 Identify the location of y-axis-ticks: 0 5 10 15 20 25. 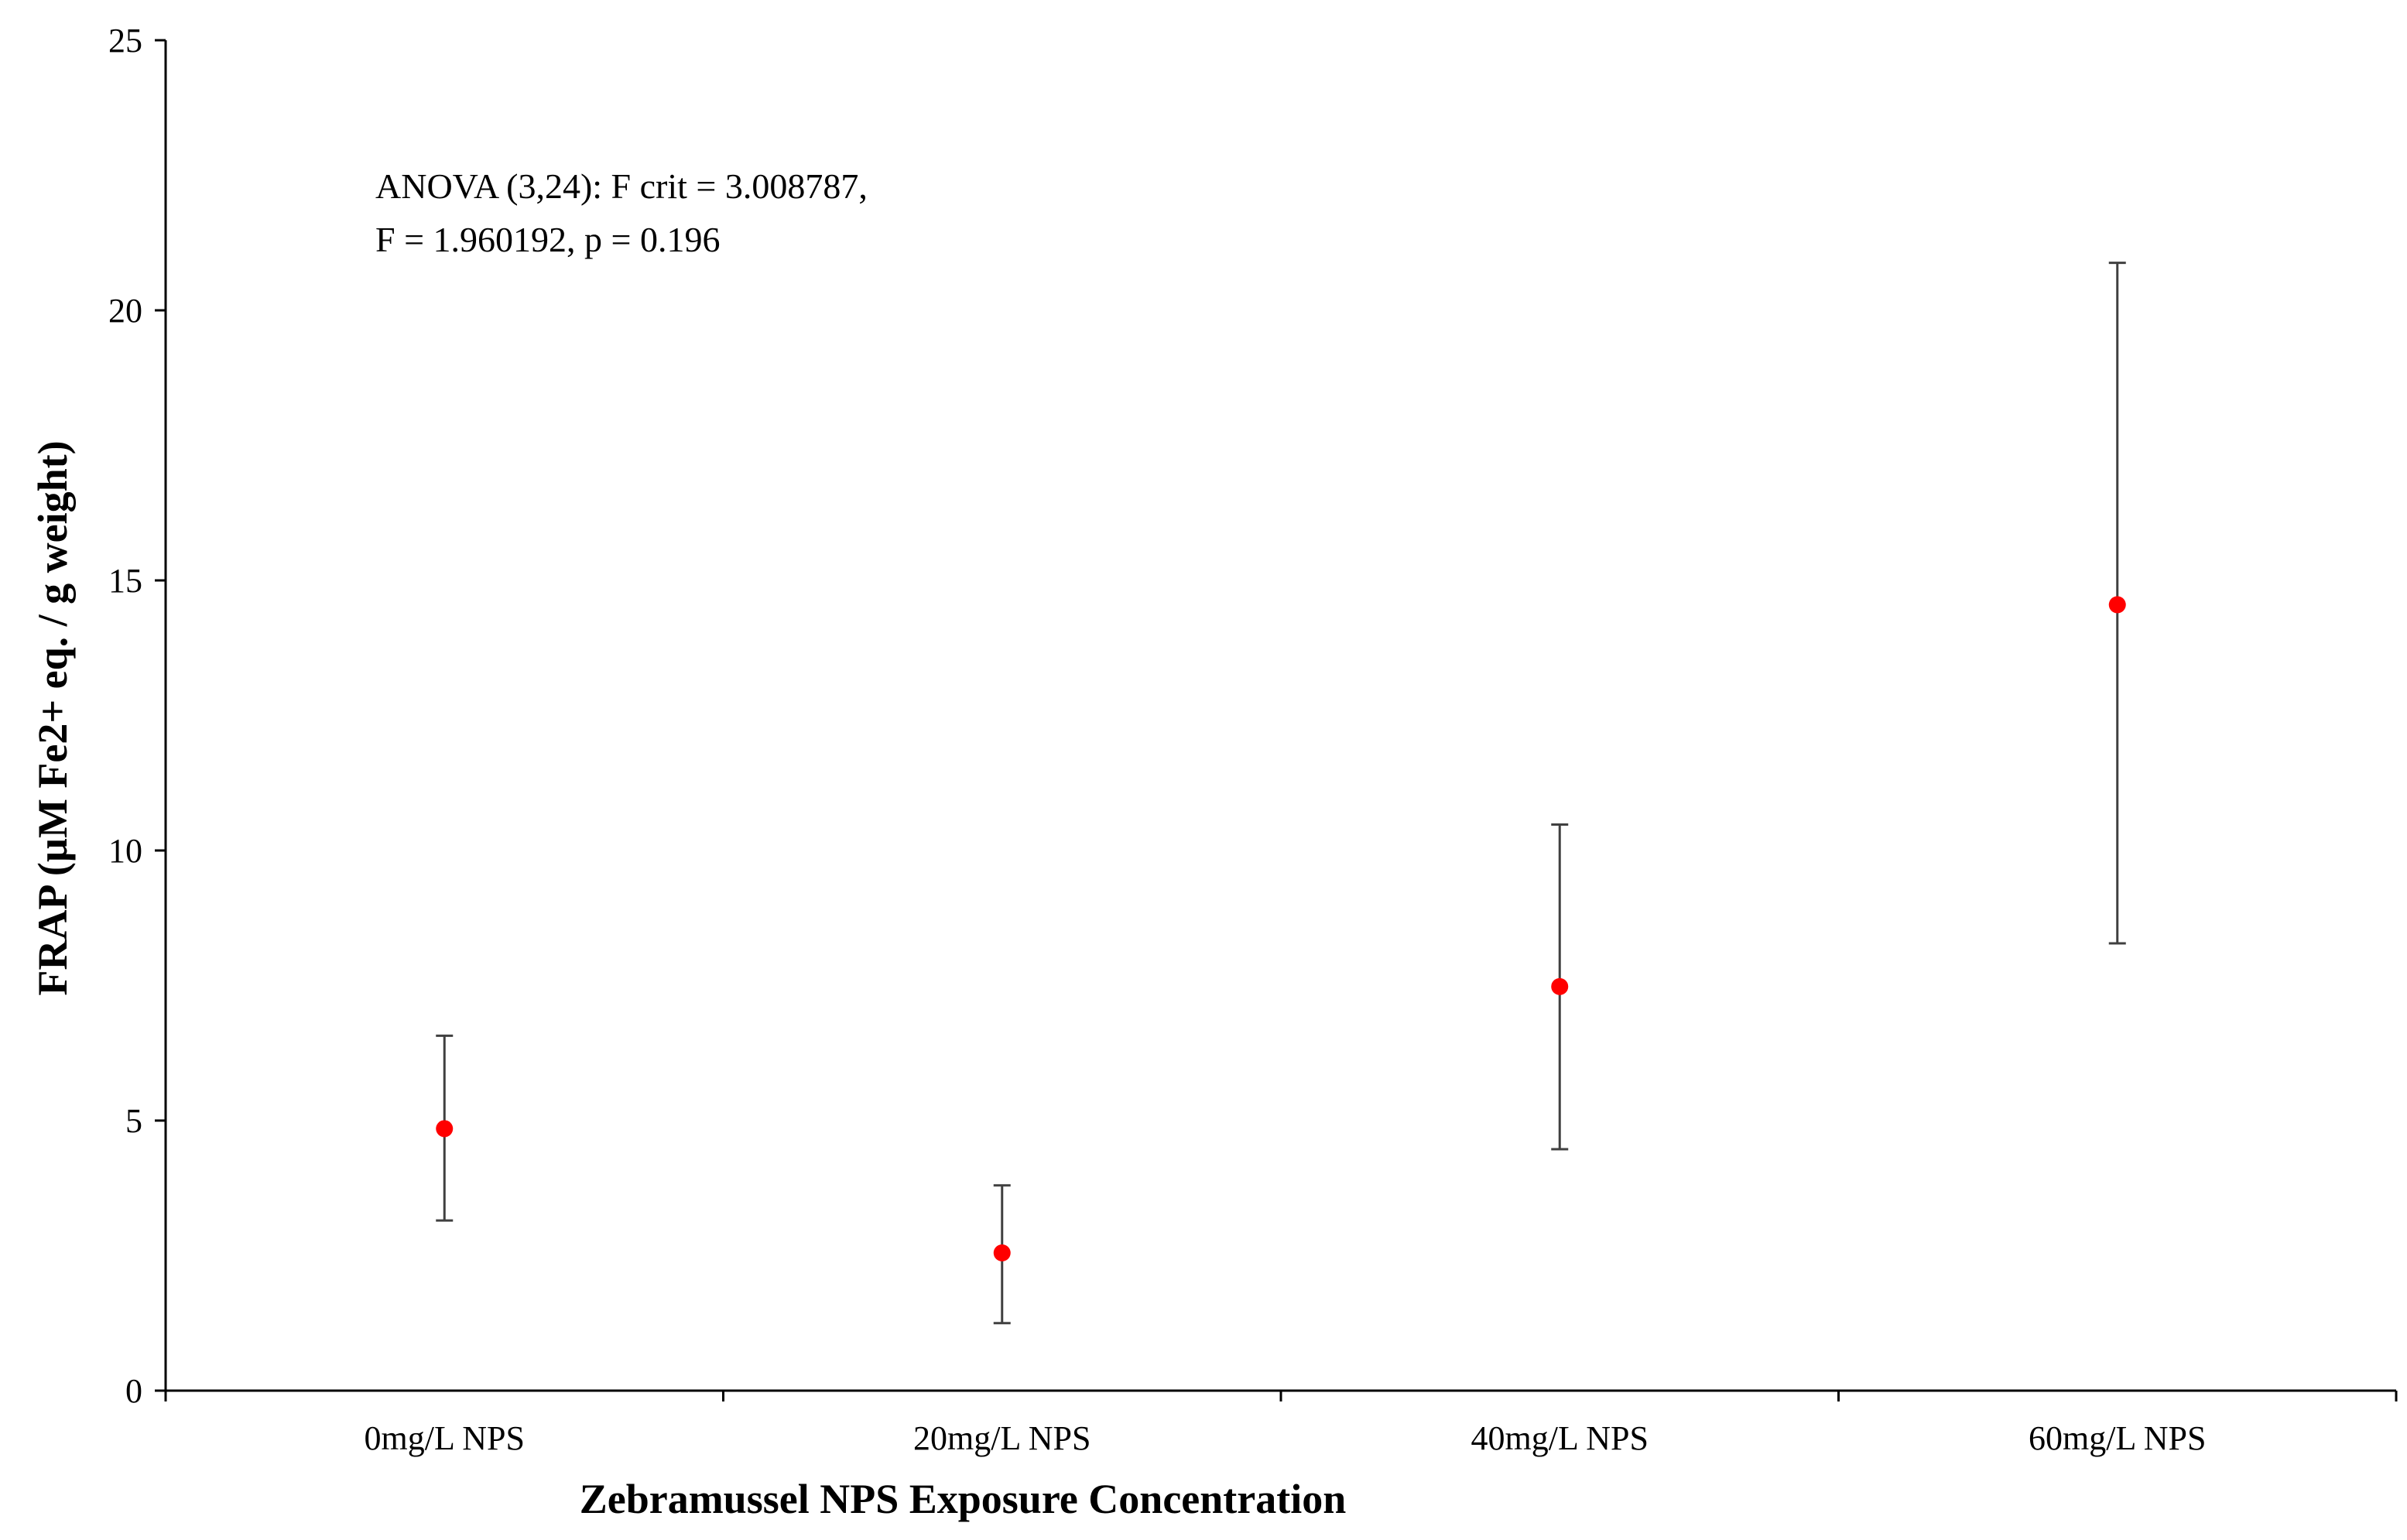
(137, 716).